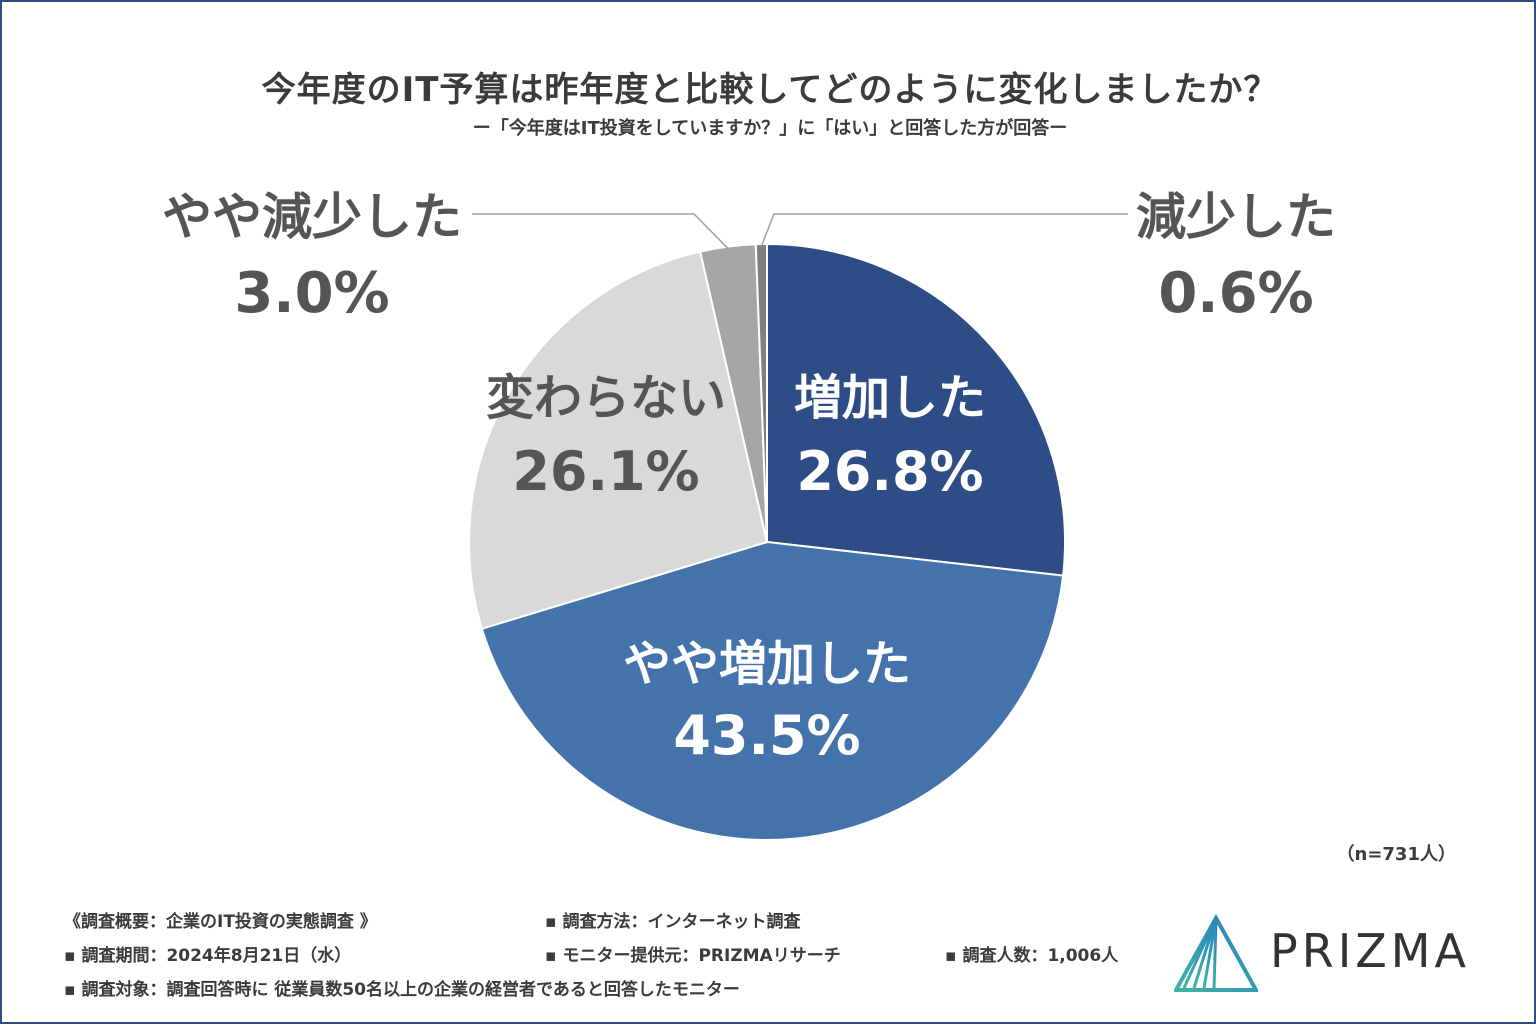 The image size is (1536, 1026). Describe the element at coordinates (312, 217) in the screenshot. I see `slice-label-4: やや減少した` at that location.